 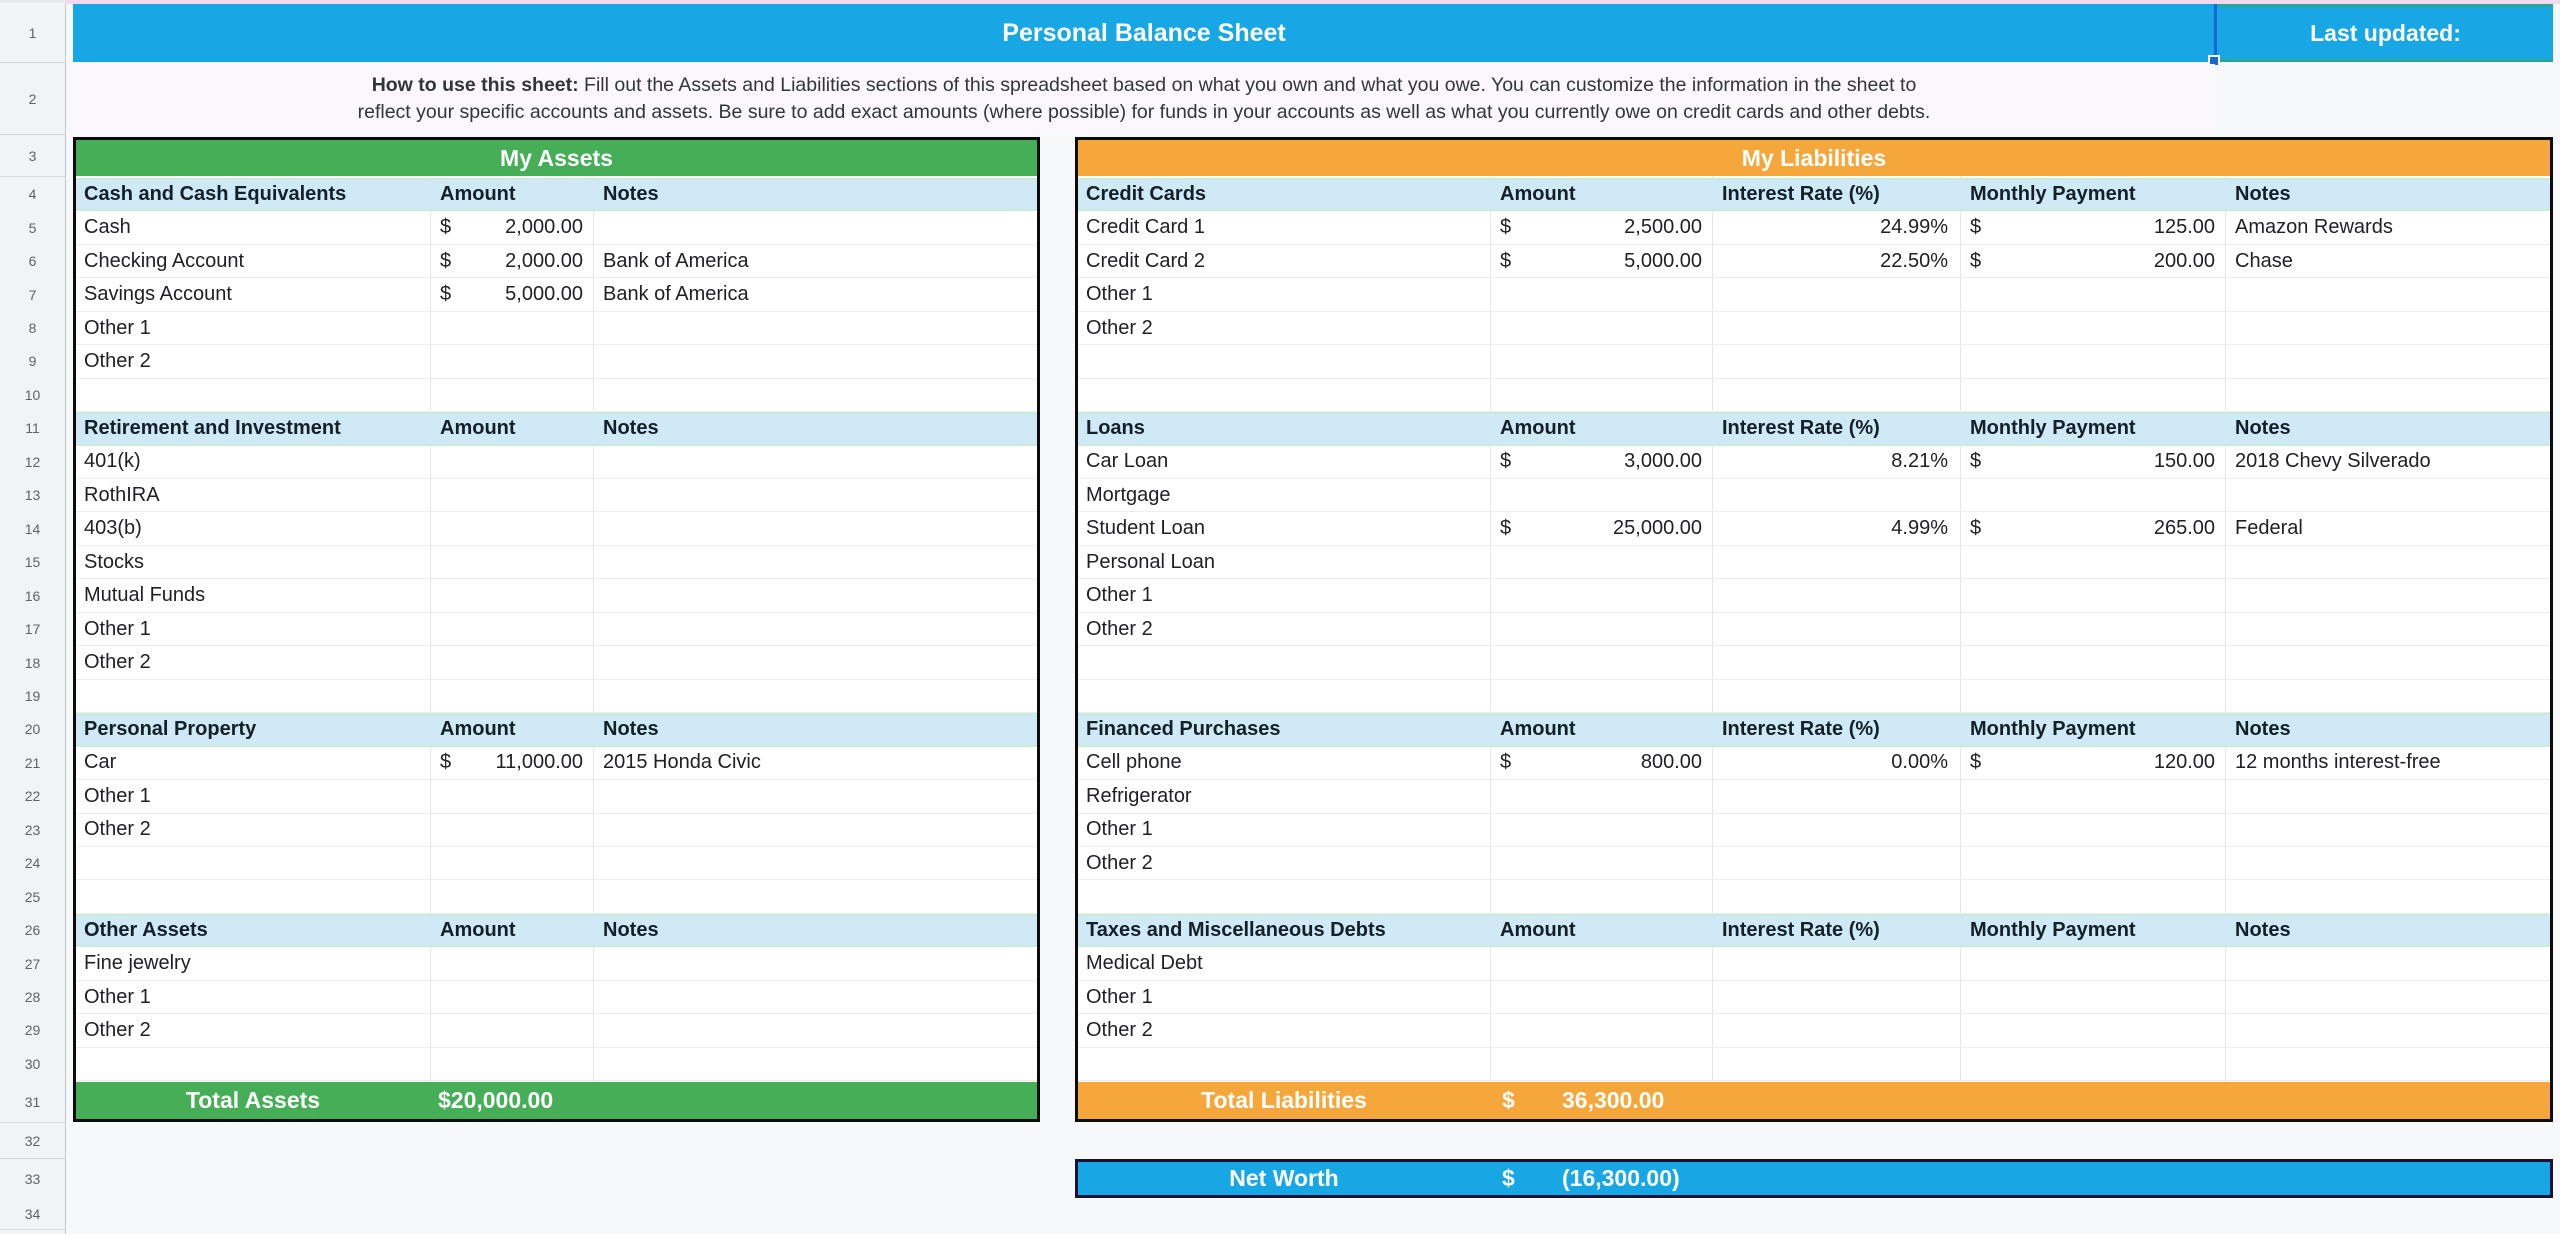 I want to click on row-header-33: 33, so click(x=32, y=1179).